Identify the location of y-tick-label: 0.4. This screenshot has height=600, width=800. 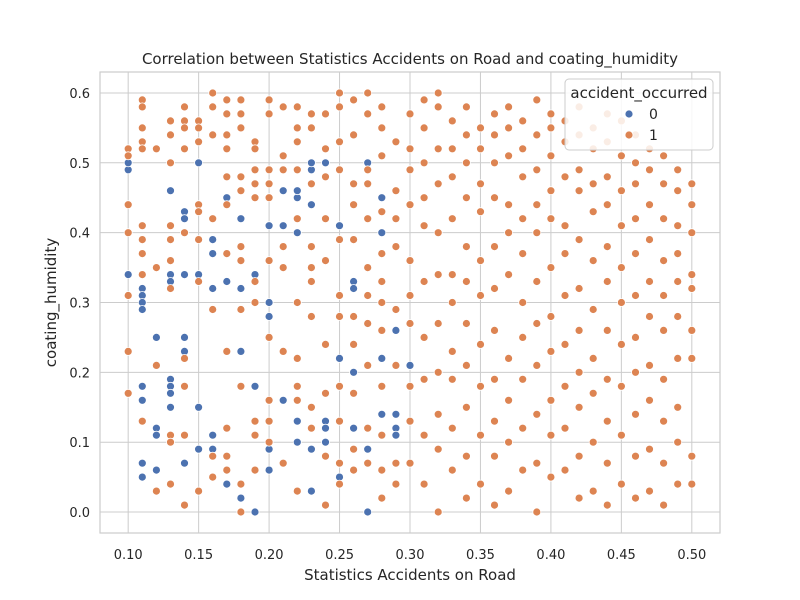
(79, 234).